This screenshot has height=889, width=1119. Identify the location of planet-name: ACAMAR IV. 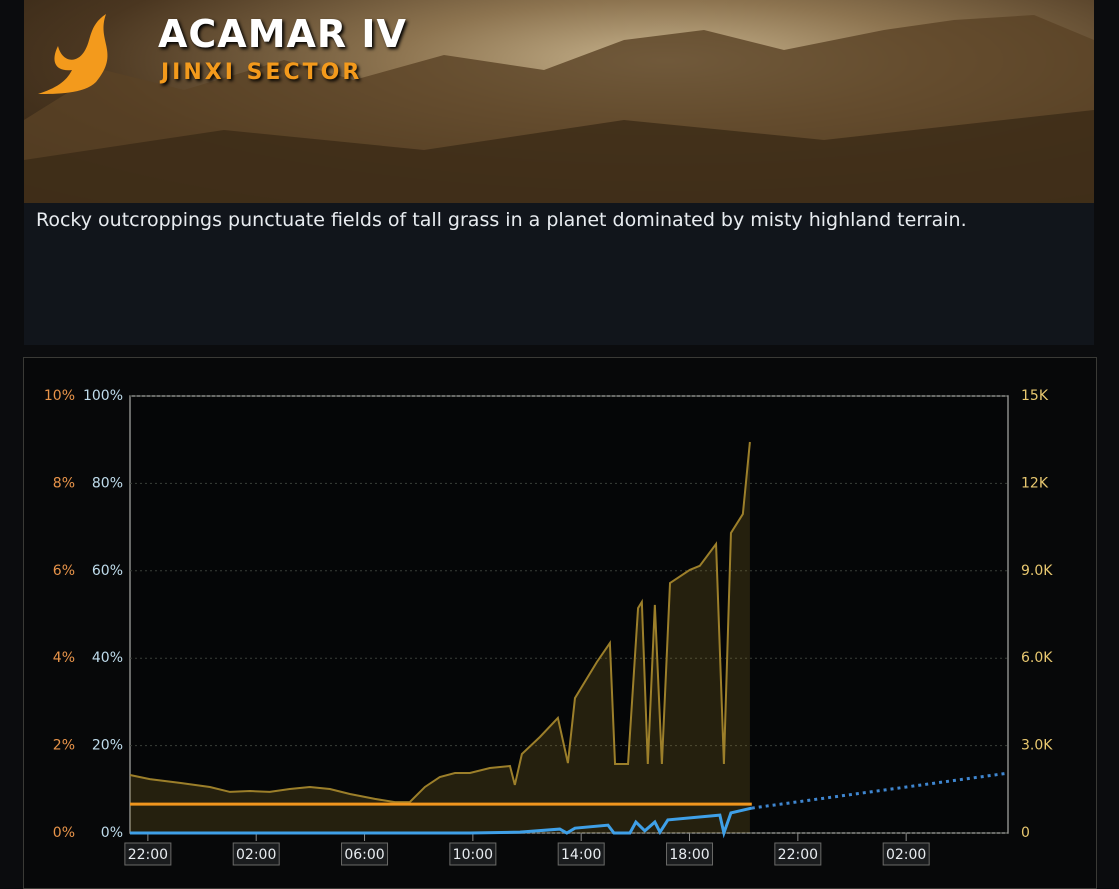
(282, 34).